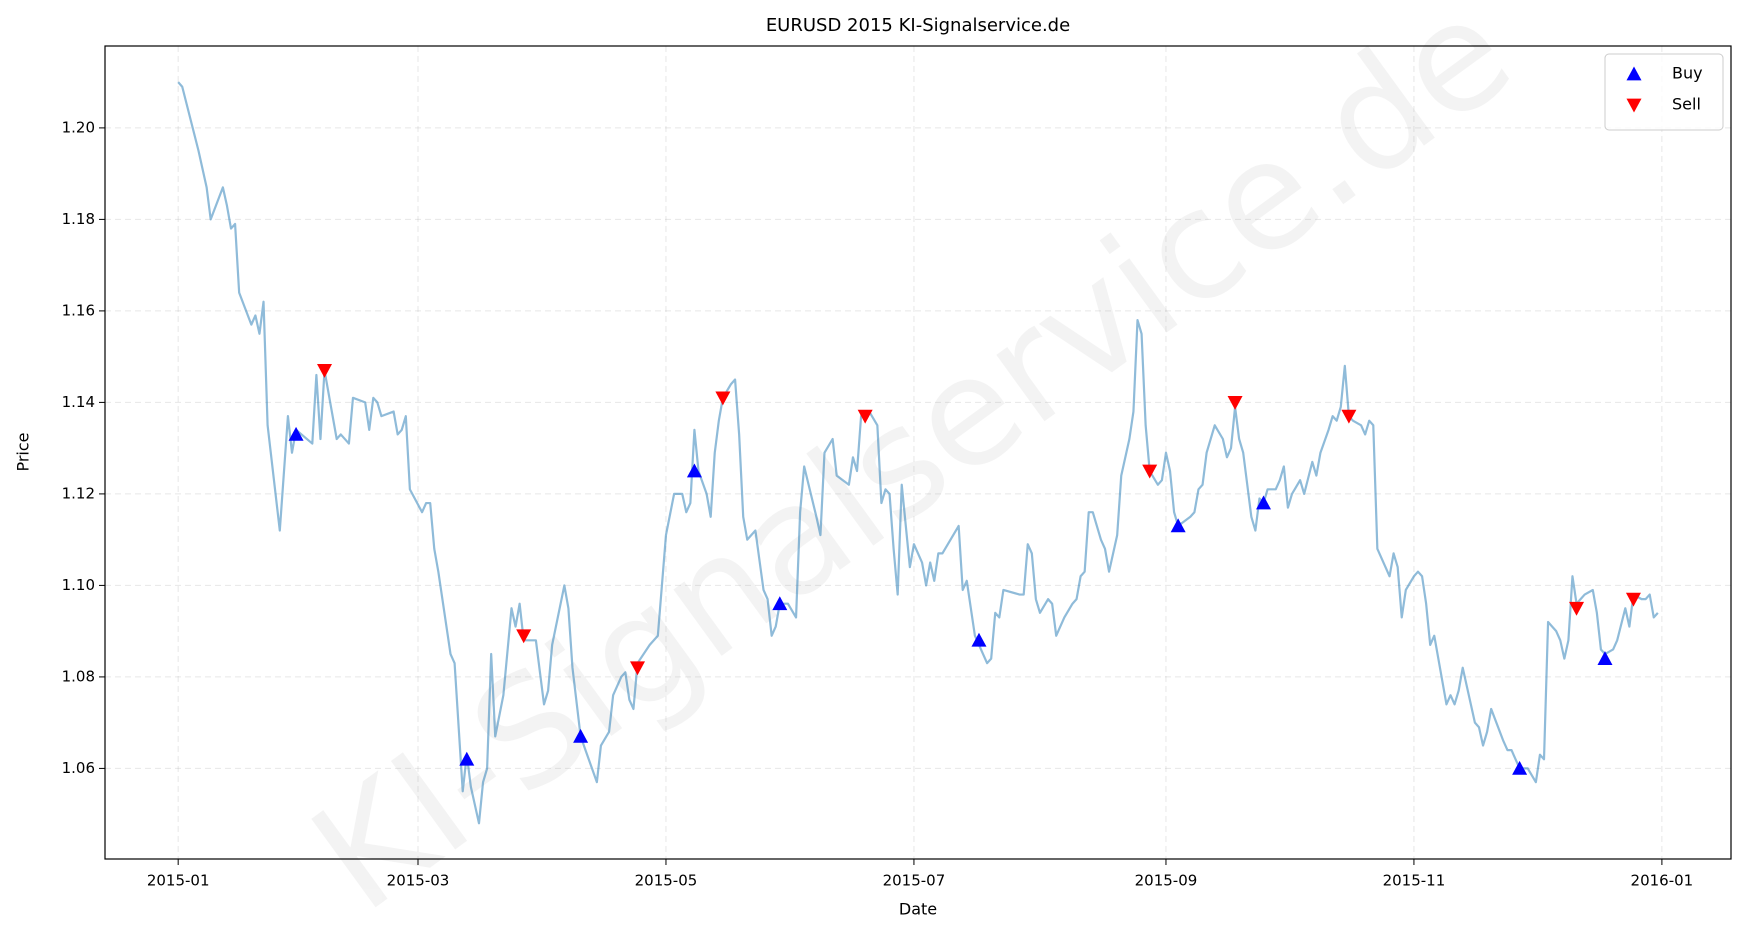  What do you see at coordinates (78, 768) in the screenshot?
I see `y-tick-label: 1.06` at bounding box center [78, 768].